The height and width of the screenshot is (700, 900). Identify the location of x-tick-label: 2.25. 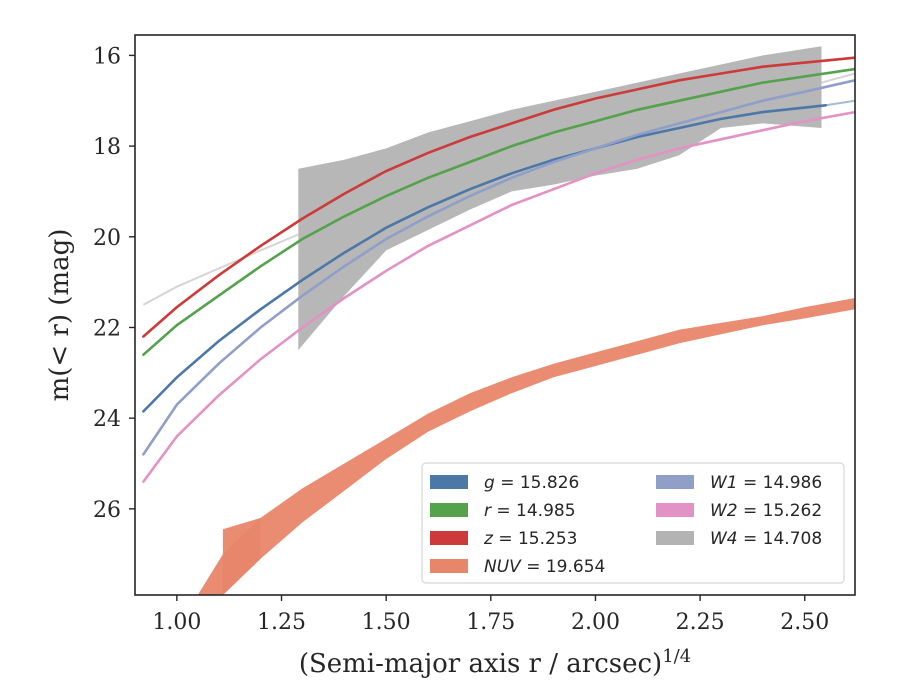
(700, 622).